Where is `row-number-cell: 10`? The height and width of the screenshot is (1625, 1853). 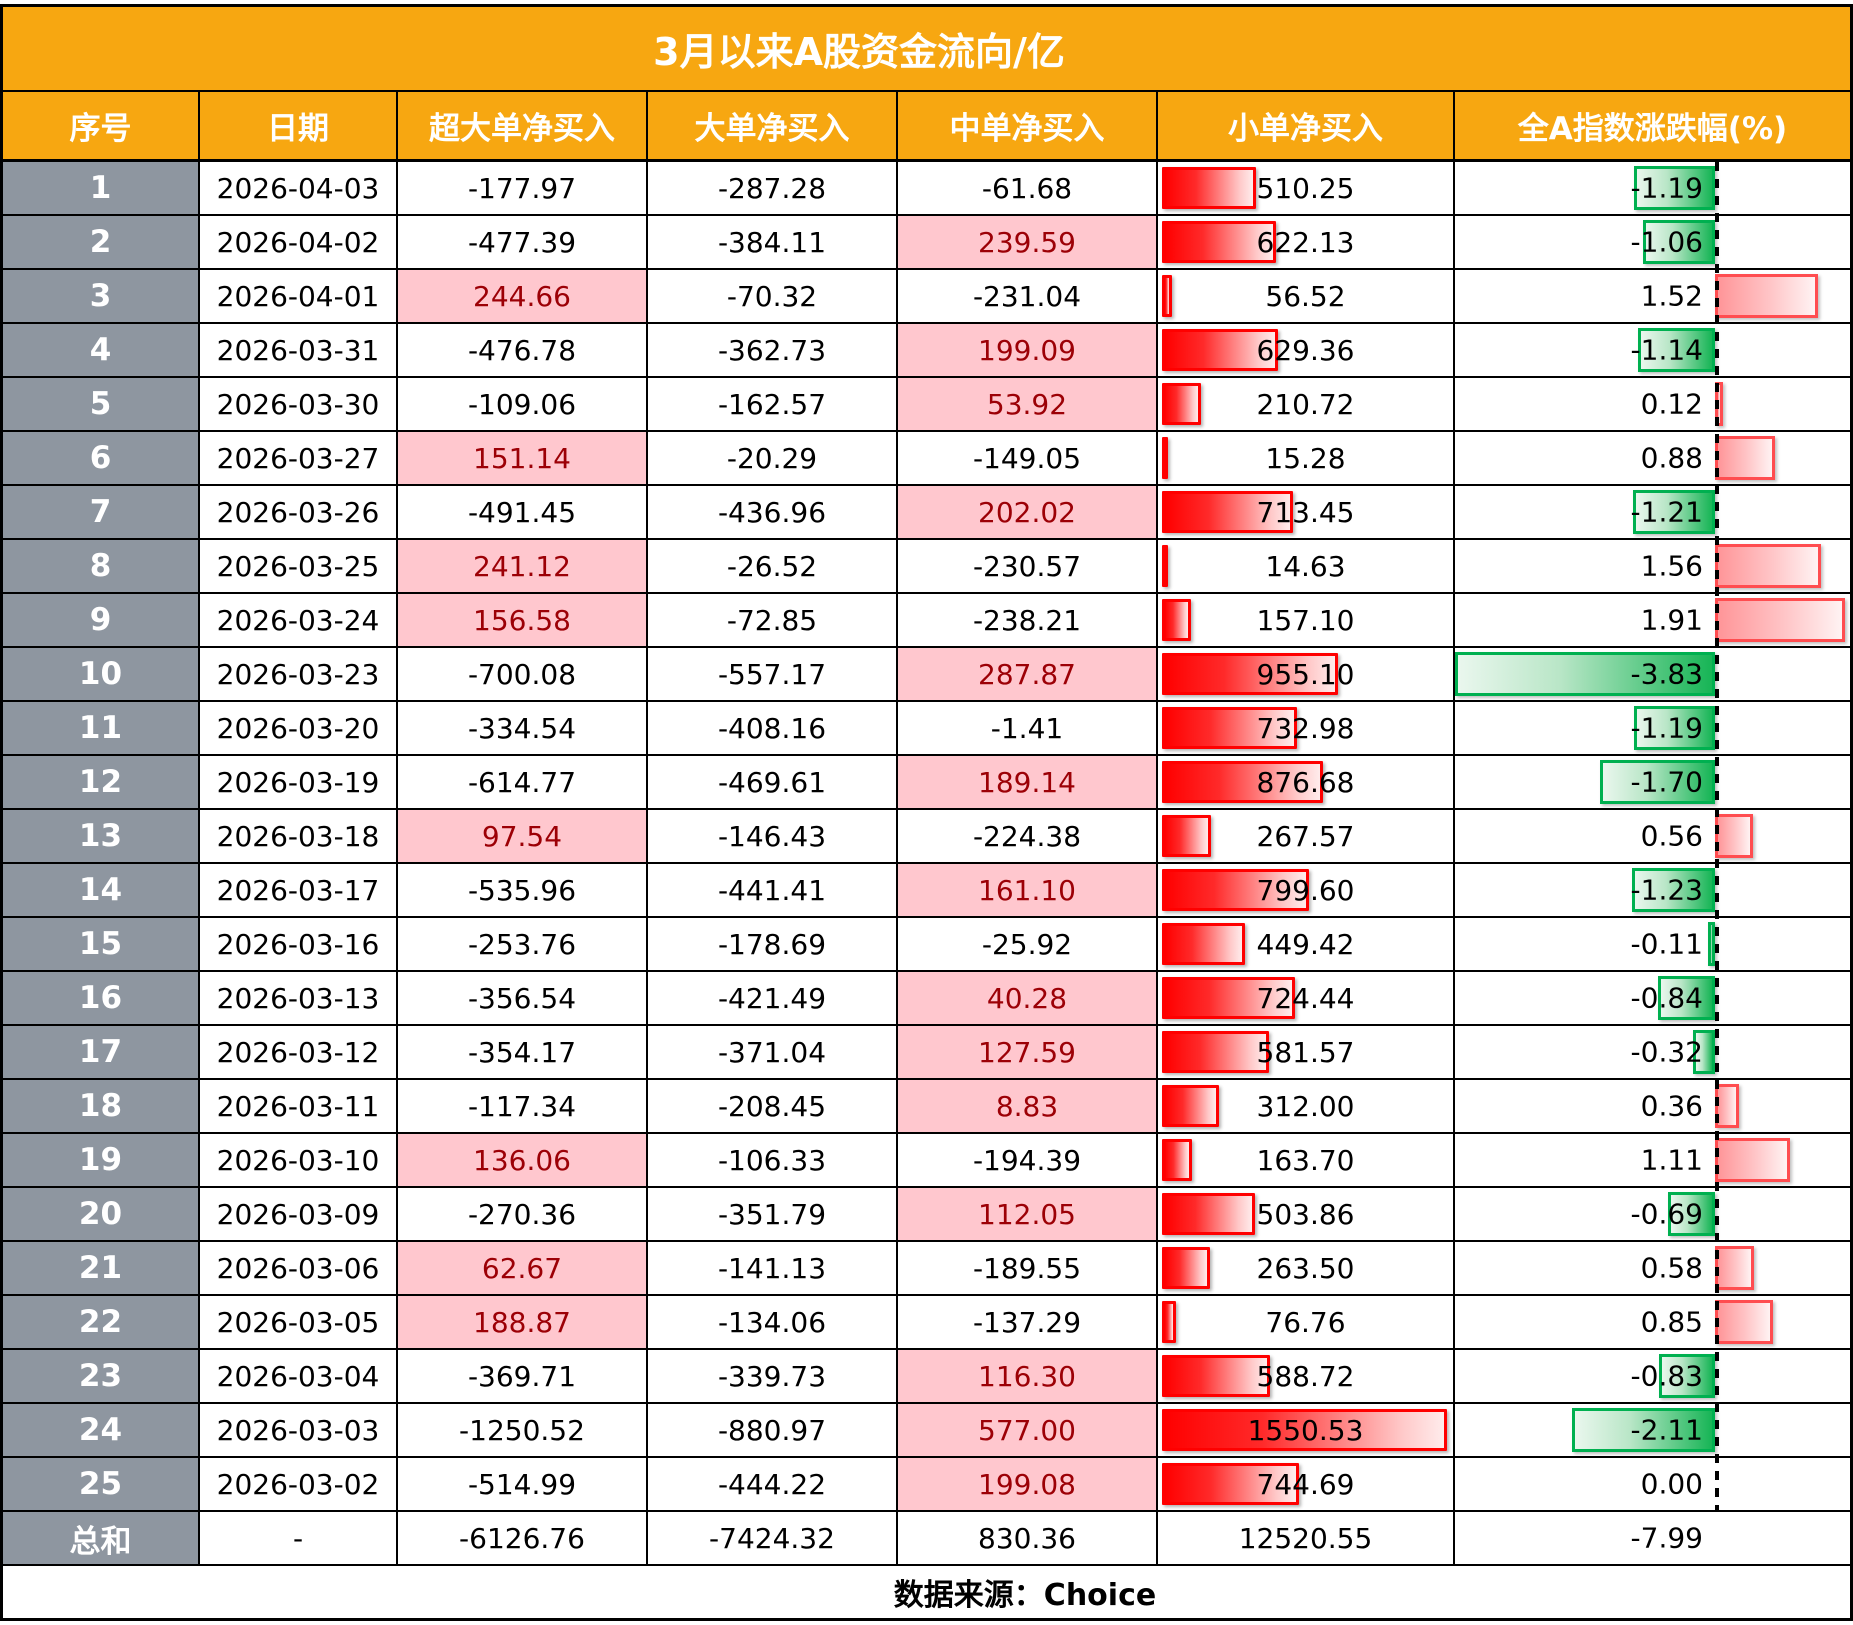
row-number-cell: 10 is located at coordinates (101, 675).